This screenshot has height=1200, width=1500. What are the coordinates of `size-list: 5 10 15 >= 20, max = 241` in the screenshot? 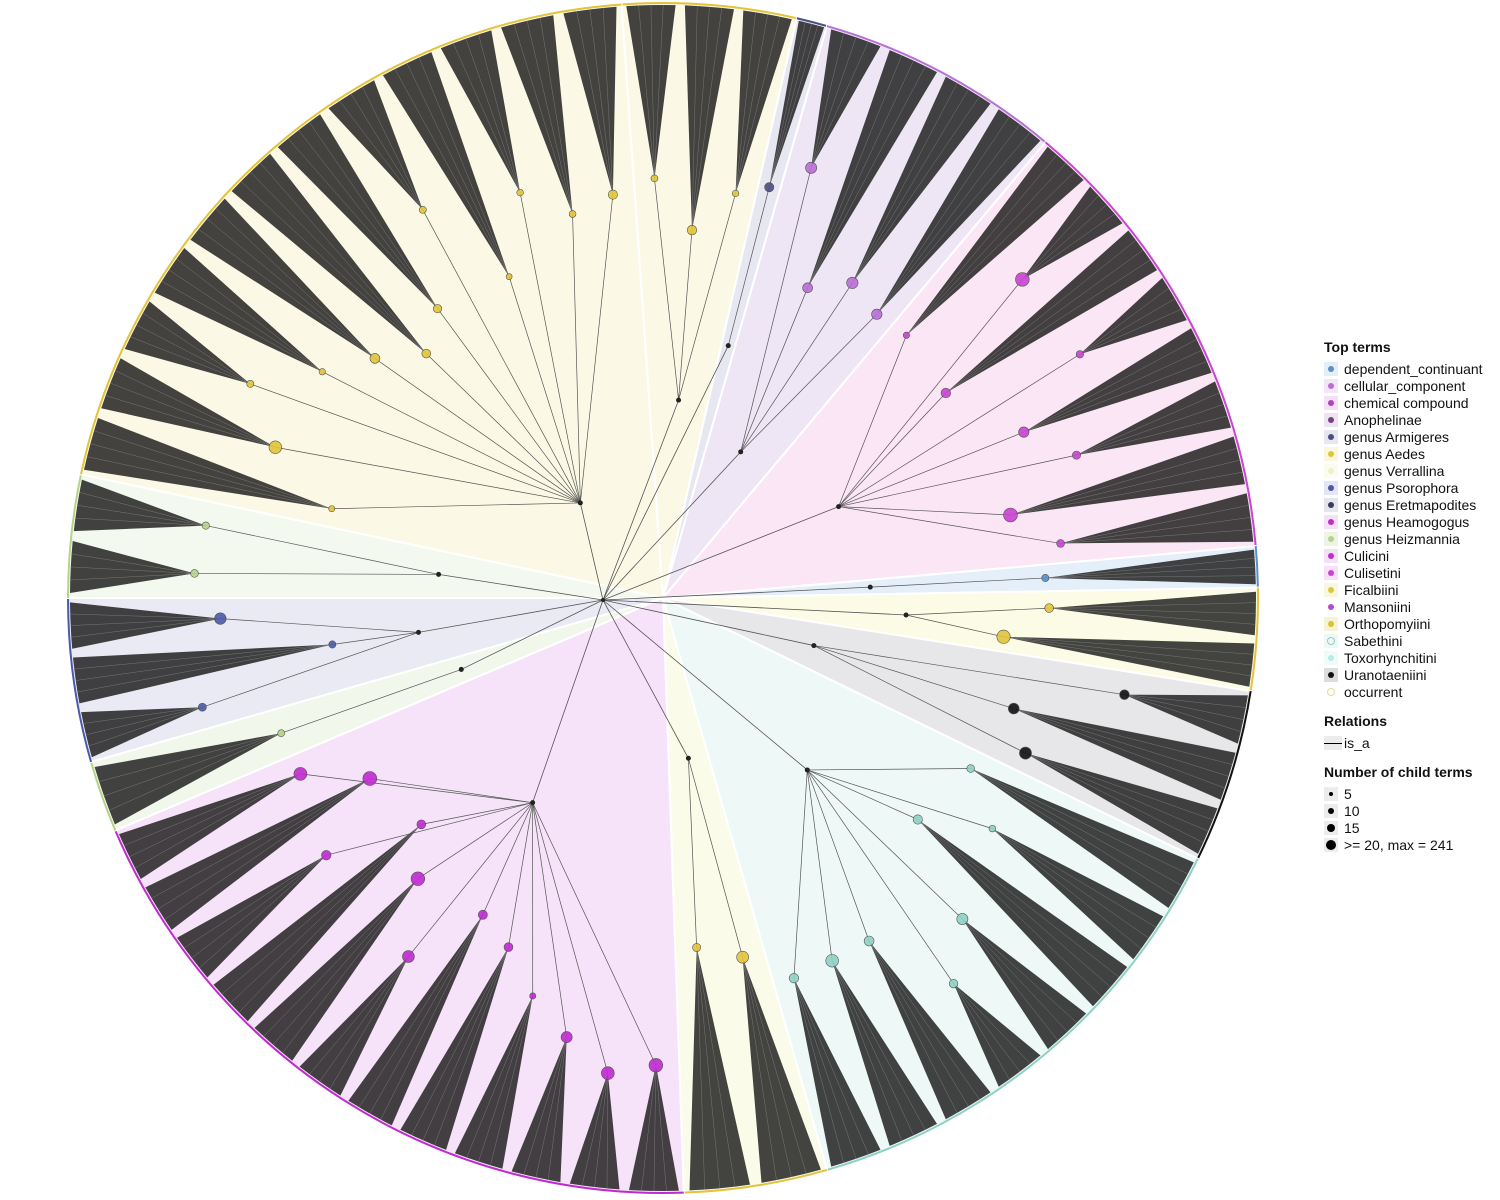 It's located at (1409, 819).